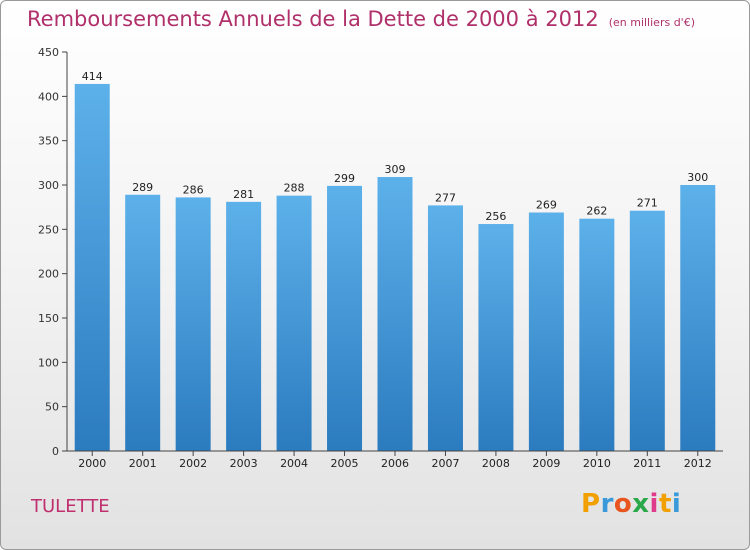 This screenshot has height=550, width=750. I want to click on bar-value-label: 256, so click(495, 216).